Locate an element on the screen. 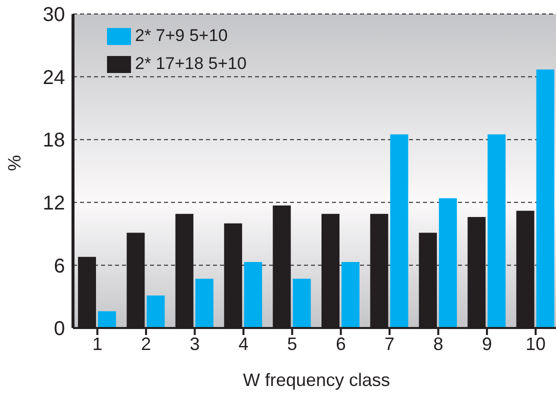 The width and height of the screenshot is (556, 400). legend-label: 2* 7+9 5+10 is located at coordinates (181, 36).